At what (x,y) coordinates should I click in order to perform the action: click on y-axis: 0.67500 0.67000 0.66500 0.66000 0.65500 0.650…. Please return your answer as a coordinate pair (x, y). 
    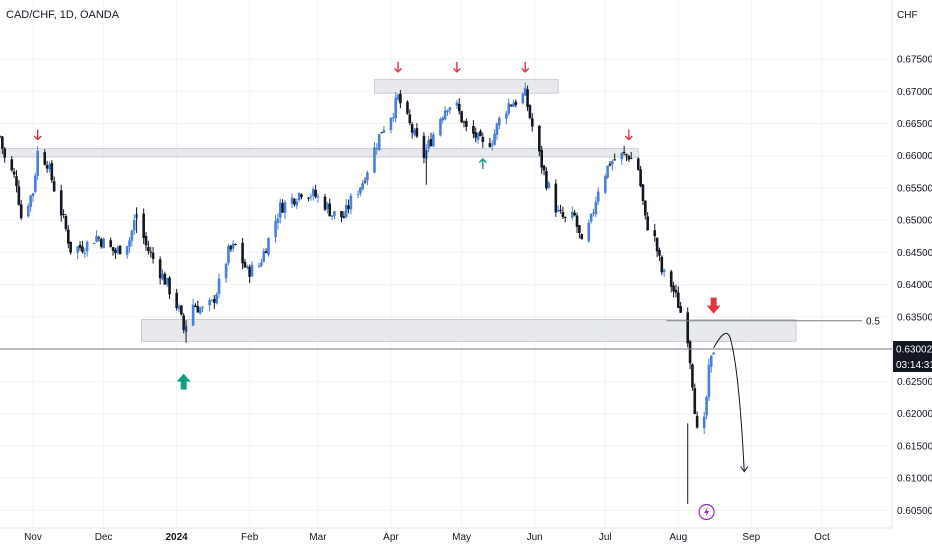
    Looking at the image, I should click on (912, 286).